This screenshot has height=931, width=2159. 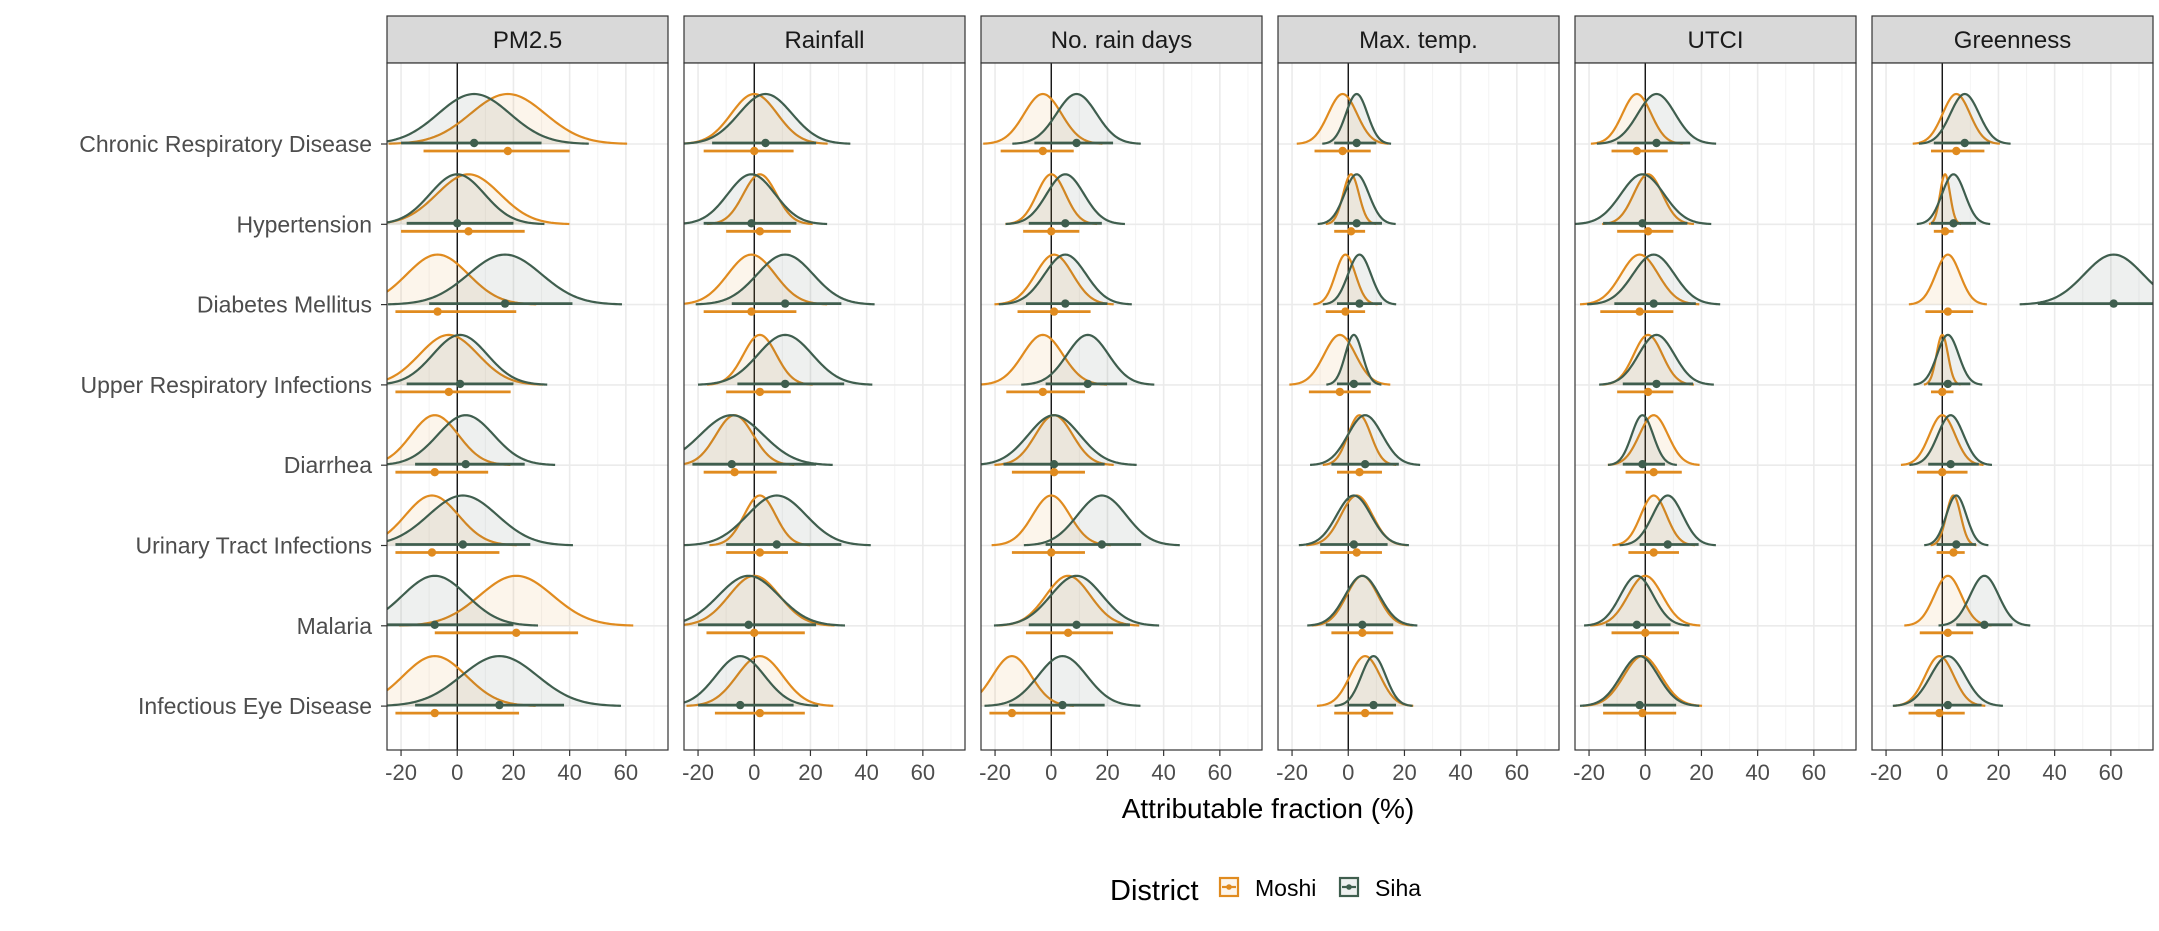 What do you see at coordinates (255, 706) in the screenshot?
I see `row-label: Infectious Eye Disease` at bounding box center [255, 706].